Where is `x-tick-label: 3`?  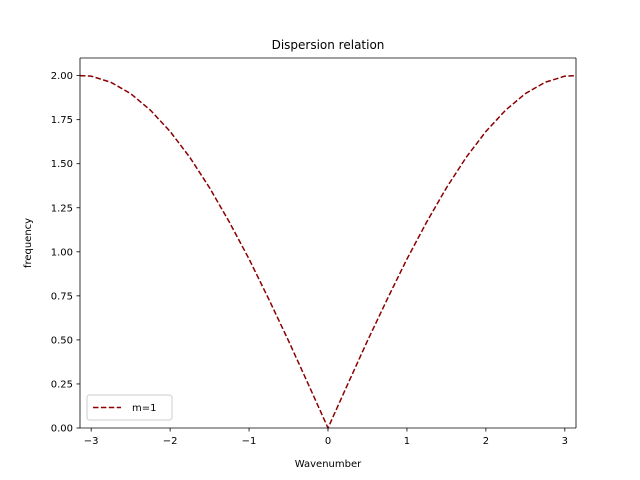
x-tick-label: 3 is located at coordinates (565, 441).